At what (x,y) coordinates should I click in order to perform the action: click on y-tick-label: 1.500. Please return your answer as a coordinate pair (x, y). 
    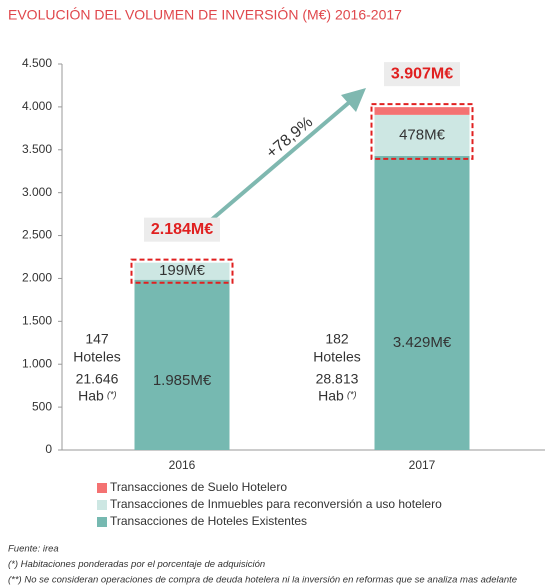
    Looking at the image, I should click on (37, 321).